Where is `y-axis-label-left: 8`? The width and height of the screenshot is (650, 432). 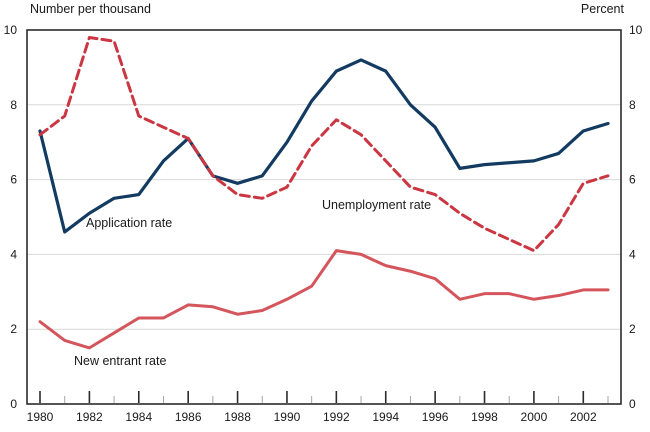 y-axis-label-left: 8 is located at coordinates (13, 105).